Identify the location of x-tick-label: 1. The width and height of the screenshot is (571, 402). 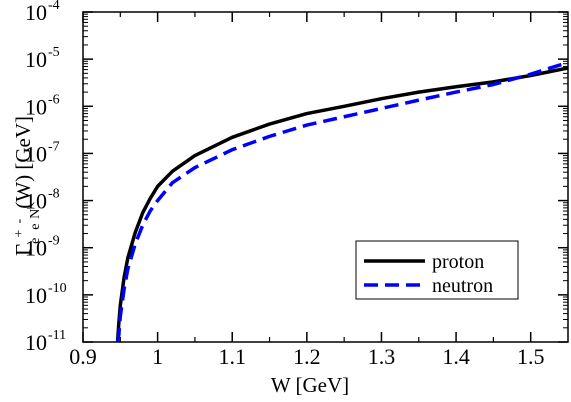
(157, 356).